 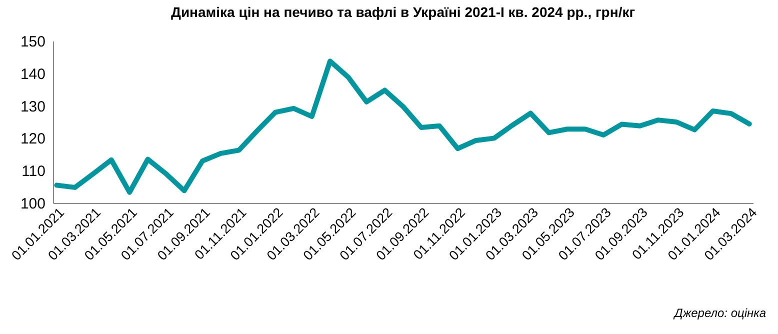 I want to click on y-tick-label: 150, so click(x=33, y=42).